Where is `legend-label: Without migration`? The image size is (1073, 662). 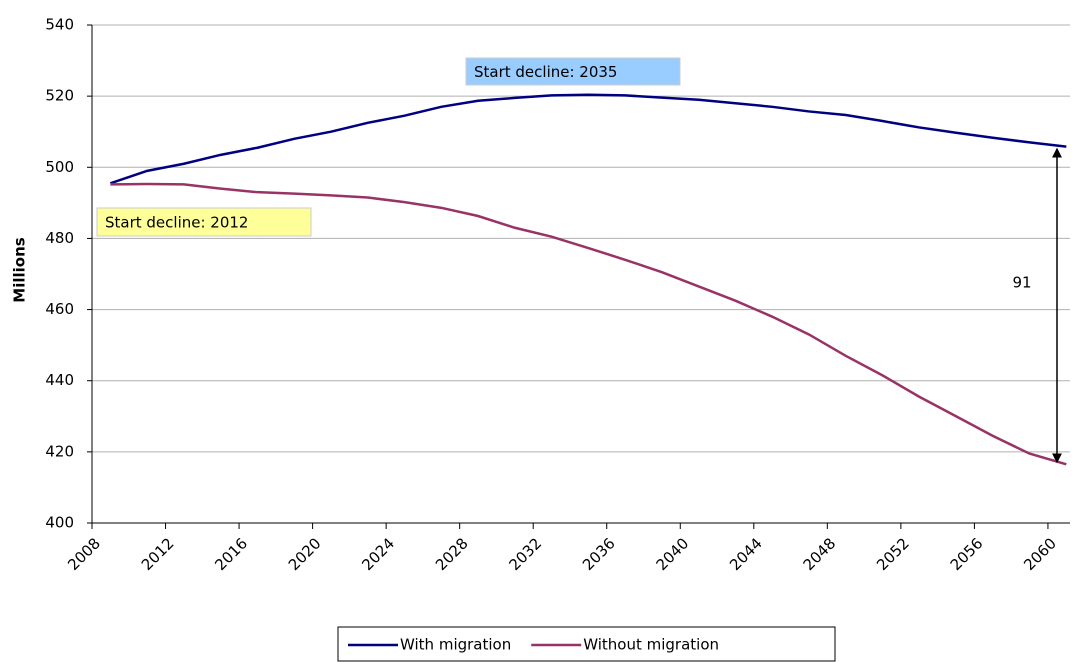
legend-label: Without migration is located at coordinates (651, 645).